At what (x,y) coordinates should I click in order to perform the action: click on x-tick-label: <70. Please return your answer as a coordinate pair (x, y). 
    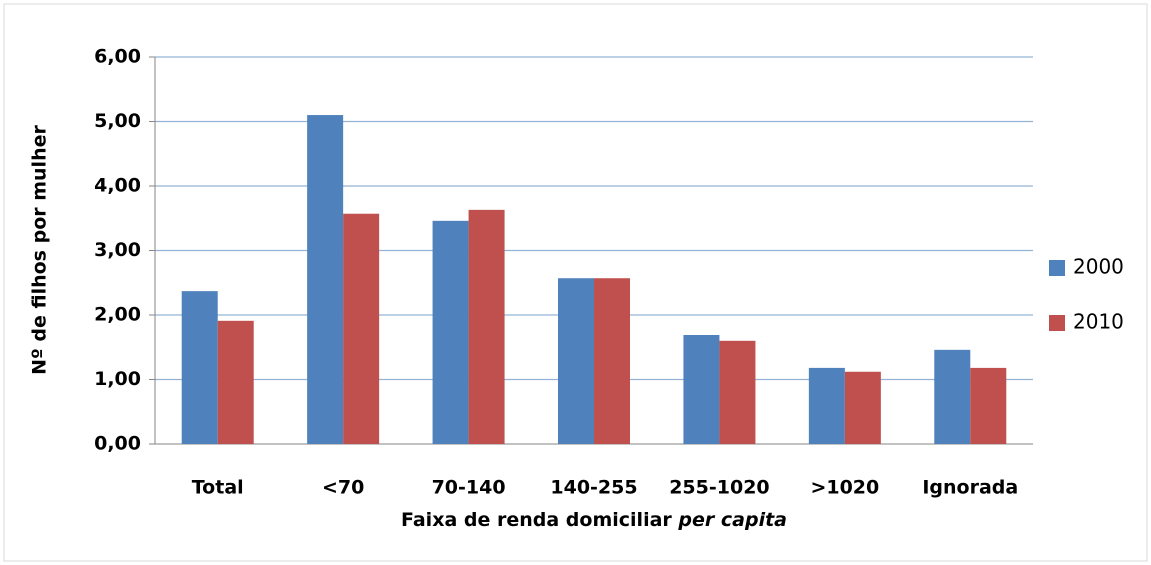
    Looking at the image, I should click on (343, 488).